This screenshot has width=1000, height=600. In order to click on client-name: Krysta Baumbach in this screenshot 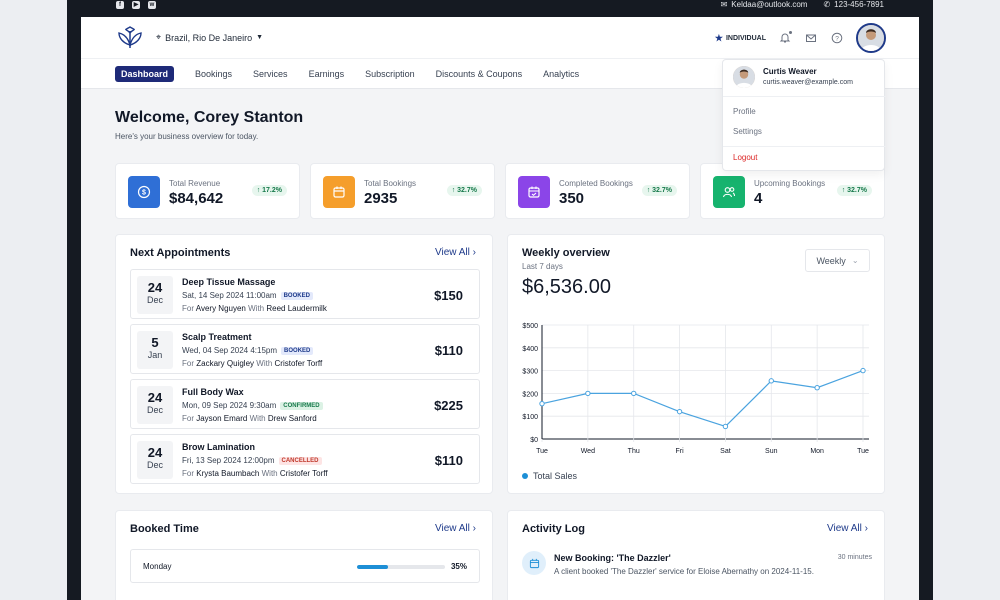, I will do `click(228, 473)`.